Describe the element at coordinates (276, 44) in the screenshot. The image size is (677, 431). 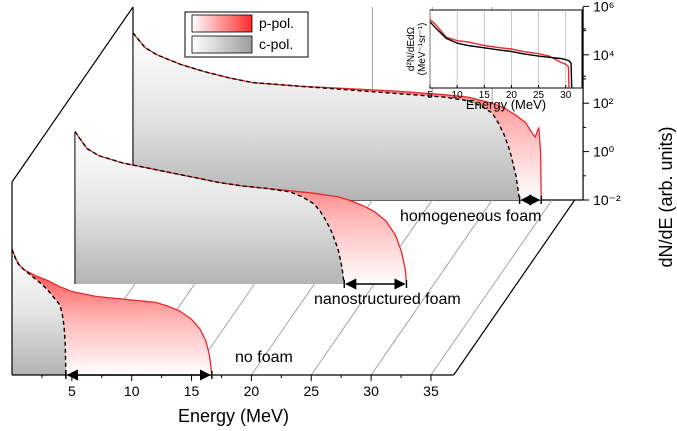
I see `legend-label-c-pol: c-pol.` at that location.